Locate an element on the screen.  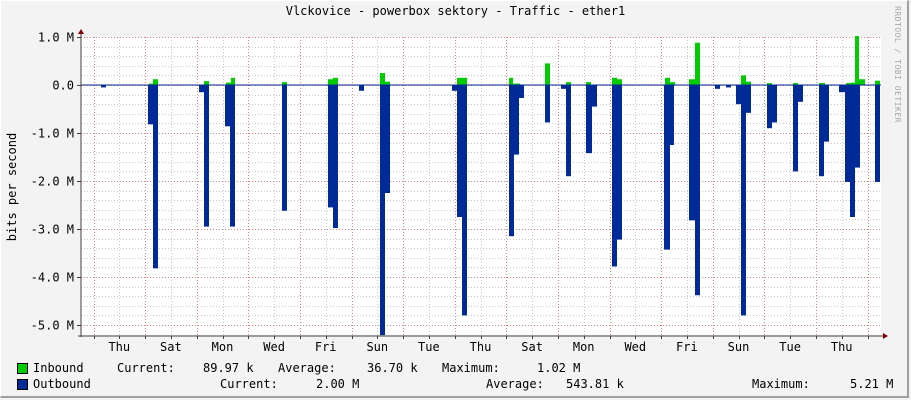
y-tick-label: 0.0 is located at coordinates (63, 86).